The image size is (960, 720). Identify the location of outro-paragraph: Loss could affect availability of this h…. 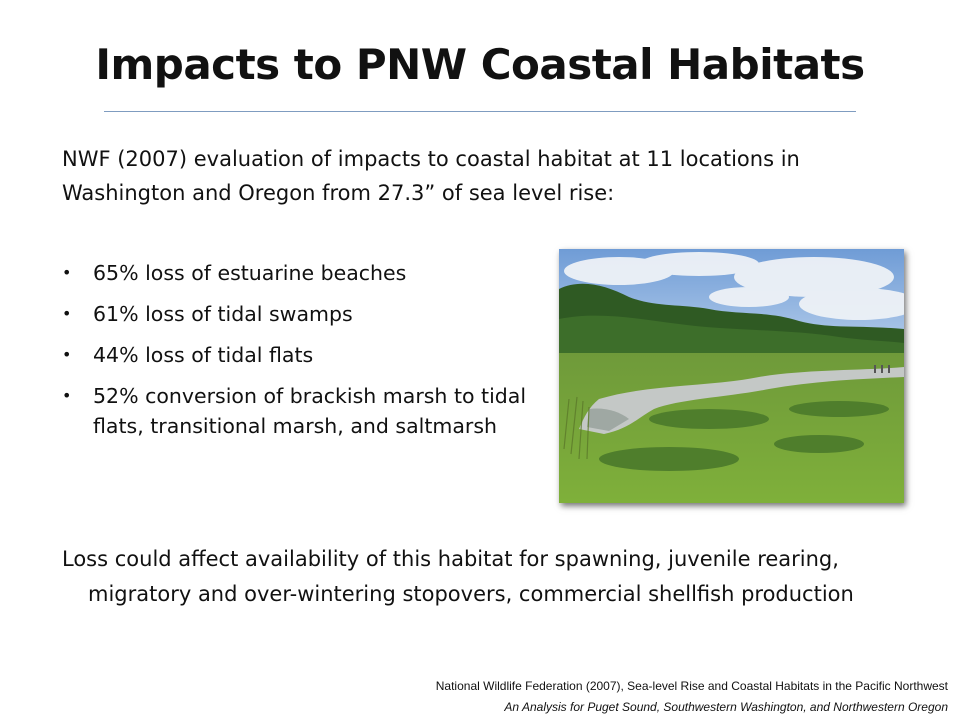
(458, 576).